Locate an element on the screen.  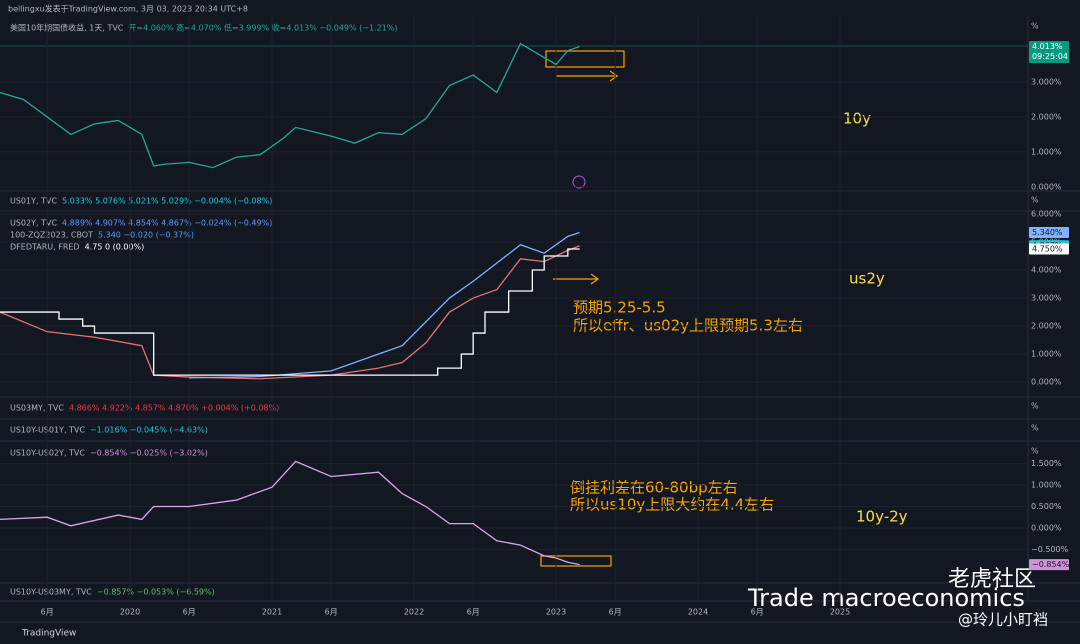
legend-values: 5.340 −0.020 (−0.37%) is located at coordinates (146, 235).